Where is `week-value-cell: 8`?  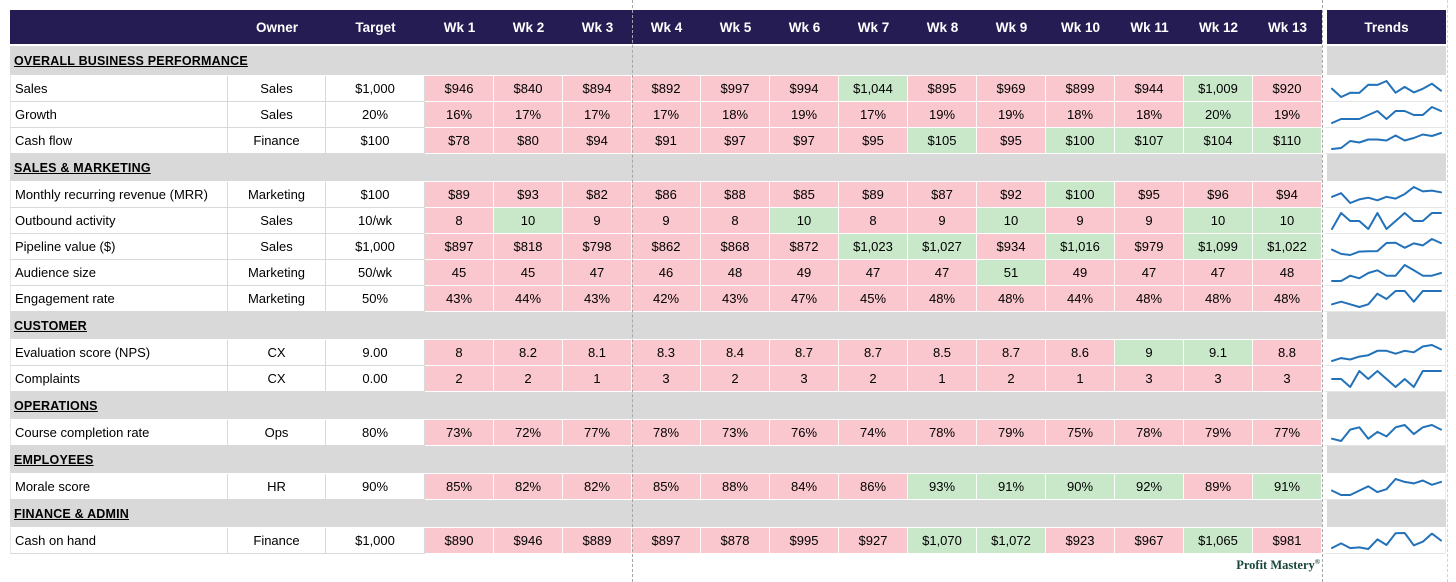
week-value-cell: 8 is located at coordinates (459, 353).